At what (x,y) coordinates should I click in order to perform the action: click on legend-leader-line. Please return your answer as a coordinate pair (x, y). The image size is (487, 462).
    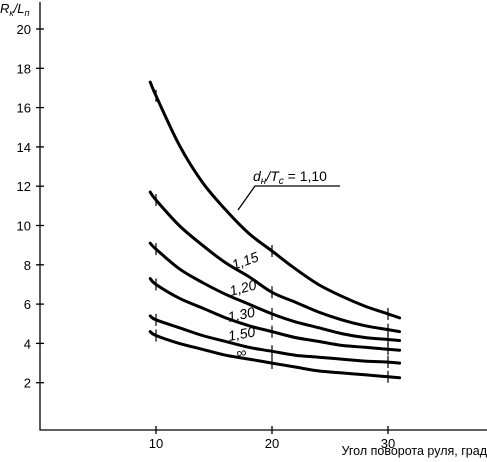
    Looking at the image, I should click on (288, 198).